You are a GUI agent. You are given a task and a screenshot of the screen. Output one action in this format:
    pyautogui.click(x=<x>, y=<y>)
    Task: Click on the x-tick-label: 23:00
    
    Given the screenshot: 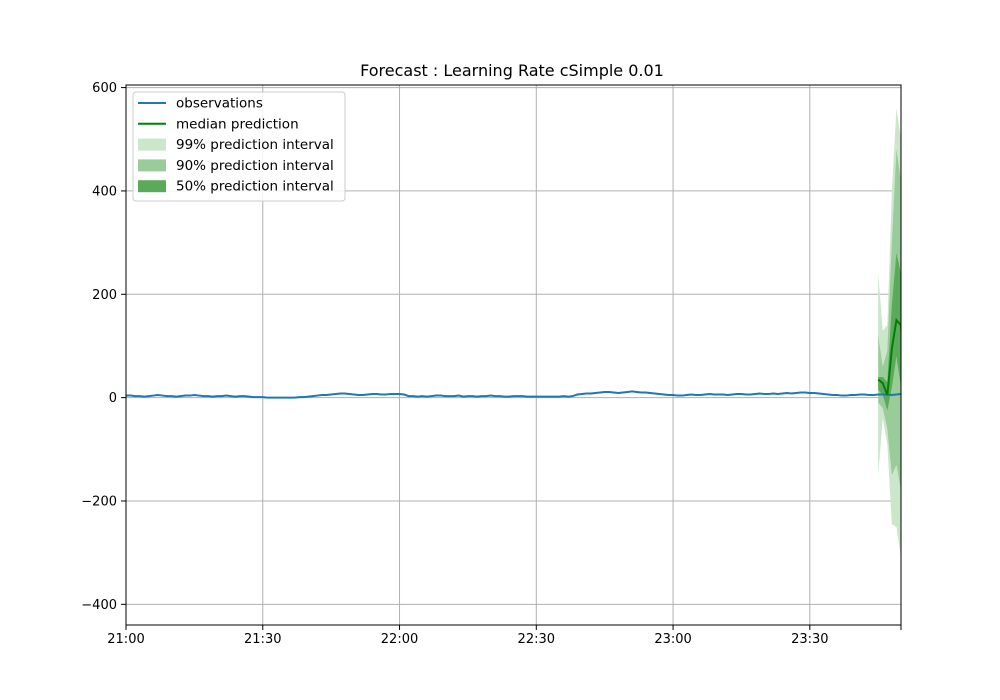 What is the action you would take?
    pyautogui.click(x=672, y=639)
    